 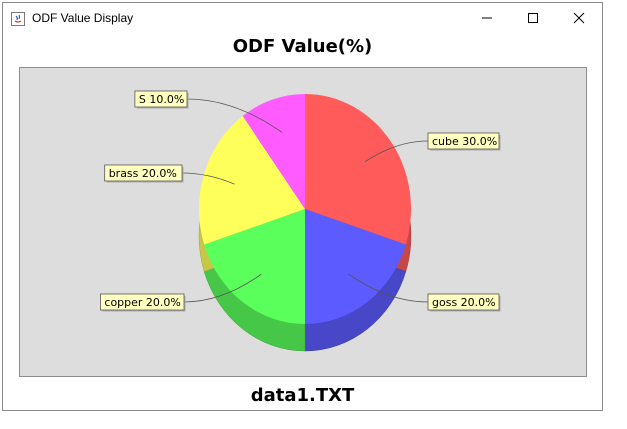 I want to click on pie-slice-brass, so click(x=251, y=180).